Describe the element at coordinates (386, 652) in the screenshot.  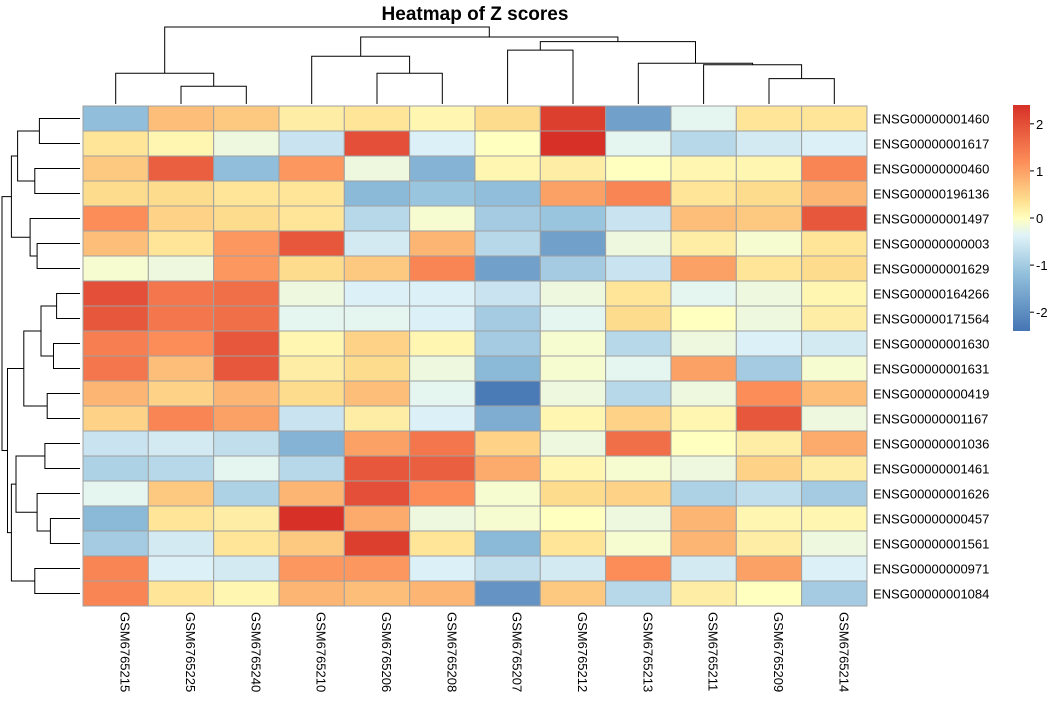
I see `column-label: GSM6765206` at that location.